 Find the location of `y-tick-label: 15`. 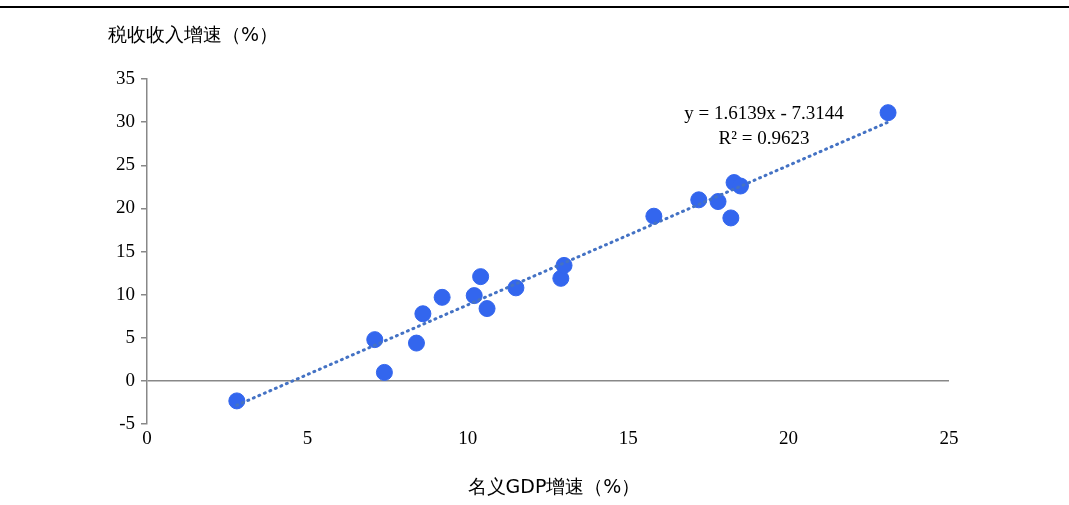

y-tick-label: 15 is located at coordinates (125, 250).